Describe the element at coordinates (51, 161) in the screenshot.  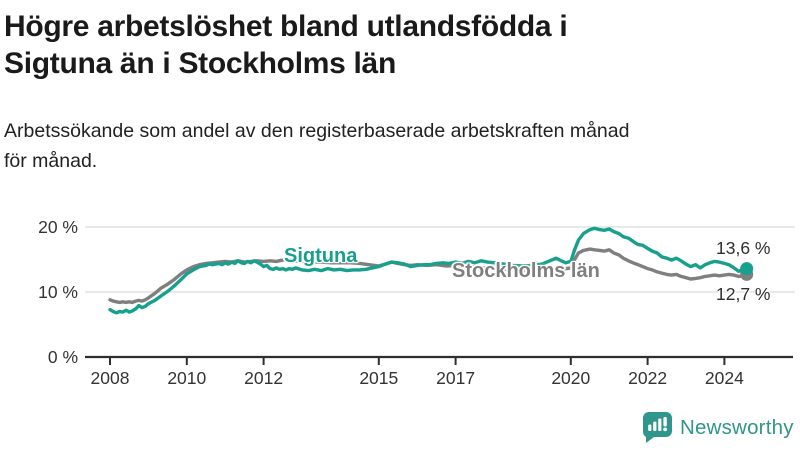
I see `chart-subtitle-line-2: för månad.` at that location.